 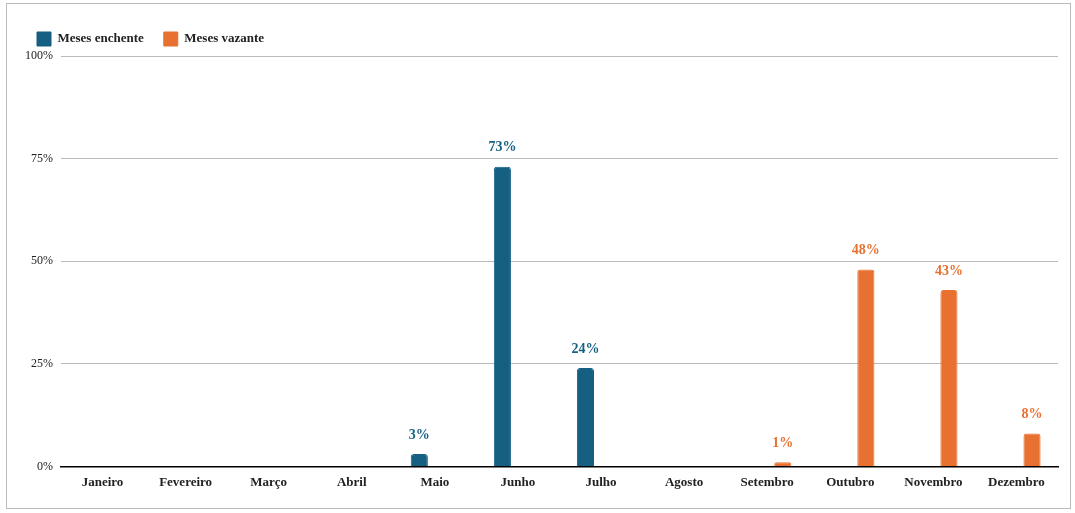 I want to click on x-tick-label: Fevereiro, so click(x=186, y=481).